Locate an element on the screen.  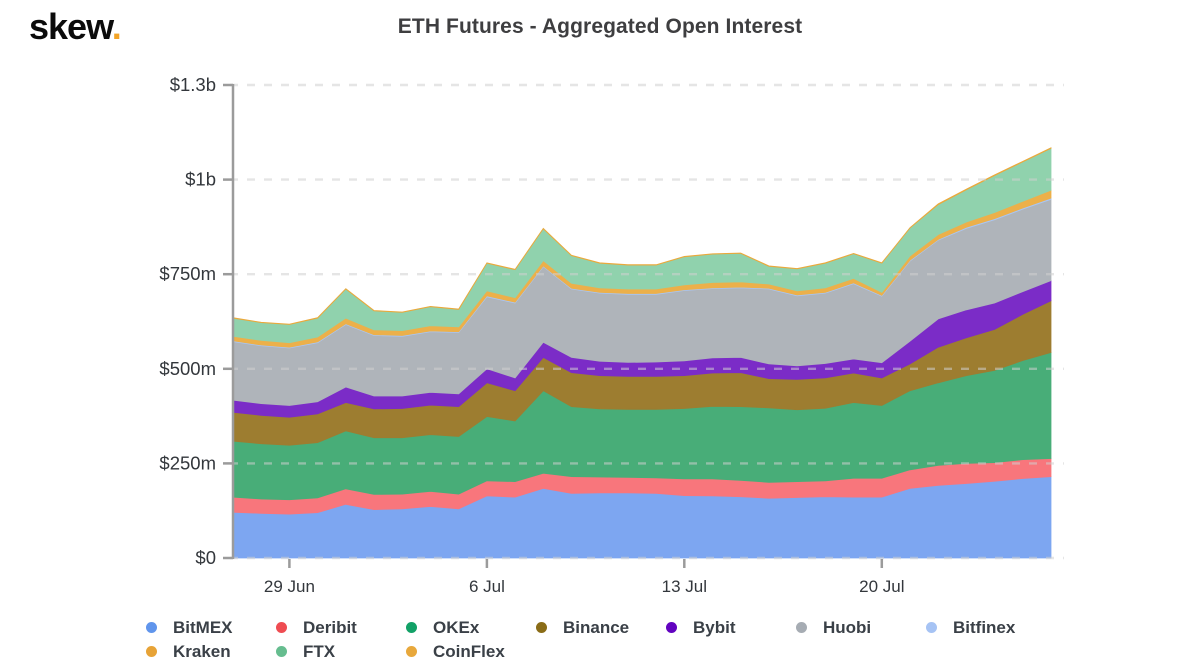
y-tick-label: $250m is located at coordinates (187, 462).